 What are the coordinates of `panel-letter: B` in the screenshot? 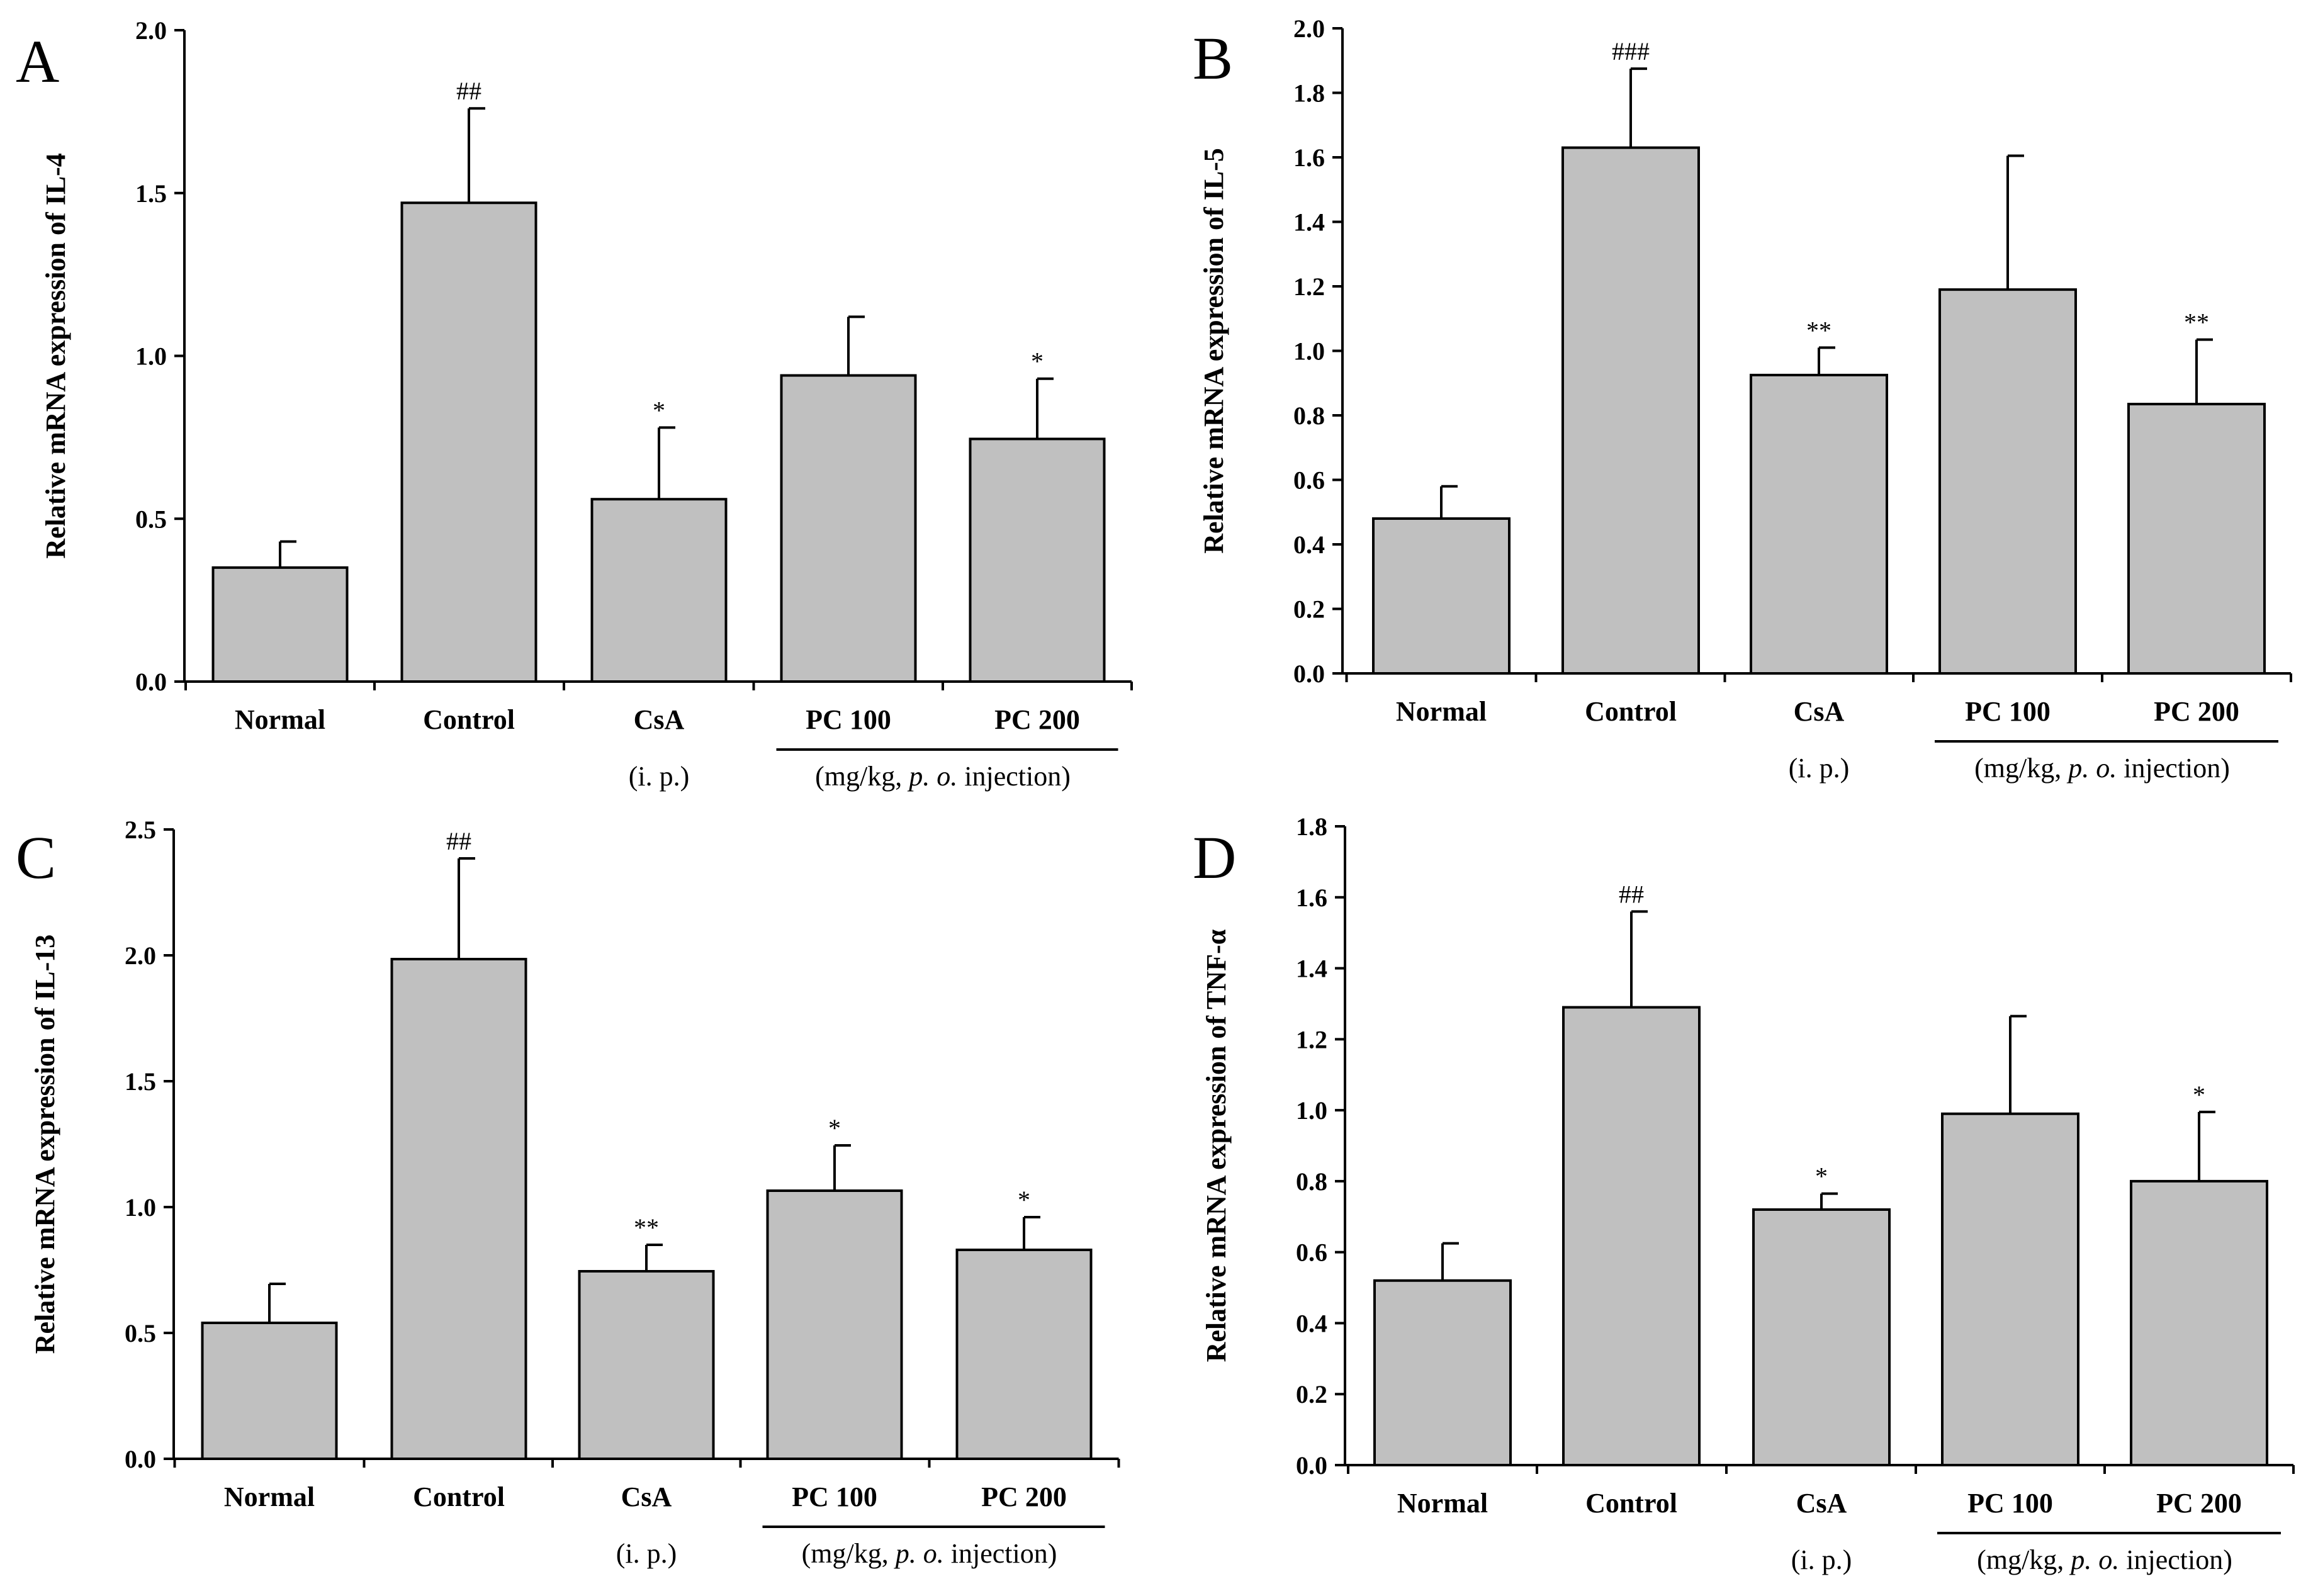 It's located at (1213, 58).